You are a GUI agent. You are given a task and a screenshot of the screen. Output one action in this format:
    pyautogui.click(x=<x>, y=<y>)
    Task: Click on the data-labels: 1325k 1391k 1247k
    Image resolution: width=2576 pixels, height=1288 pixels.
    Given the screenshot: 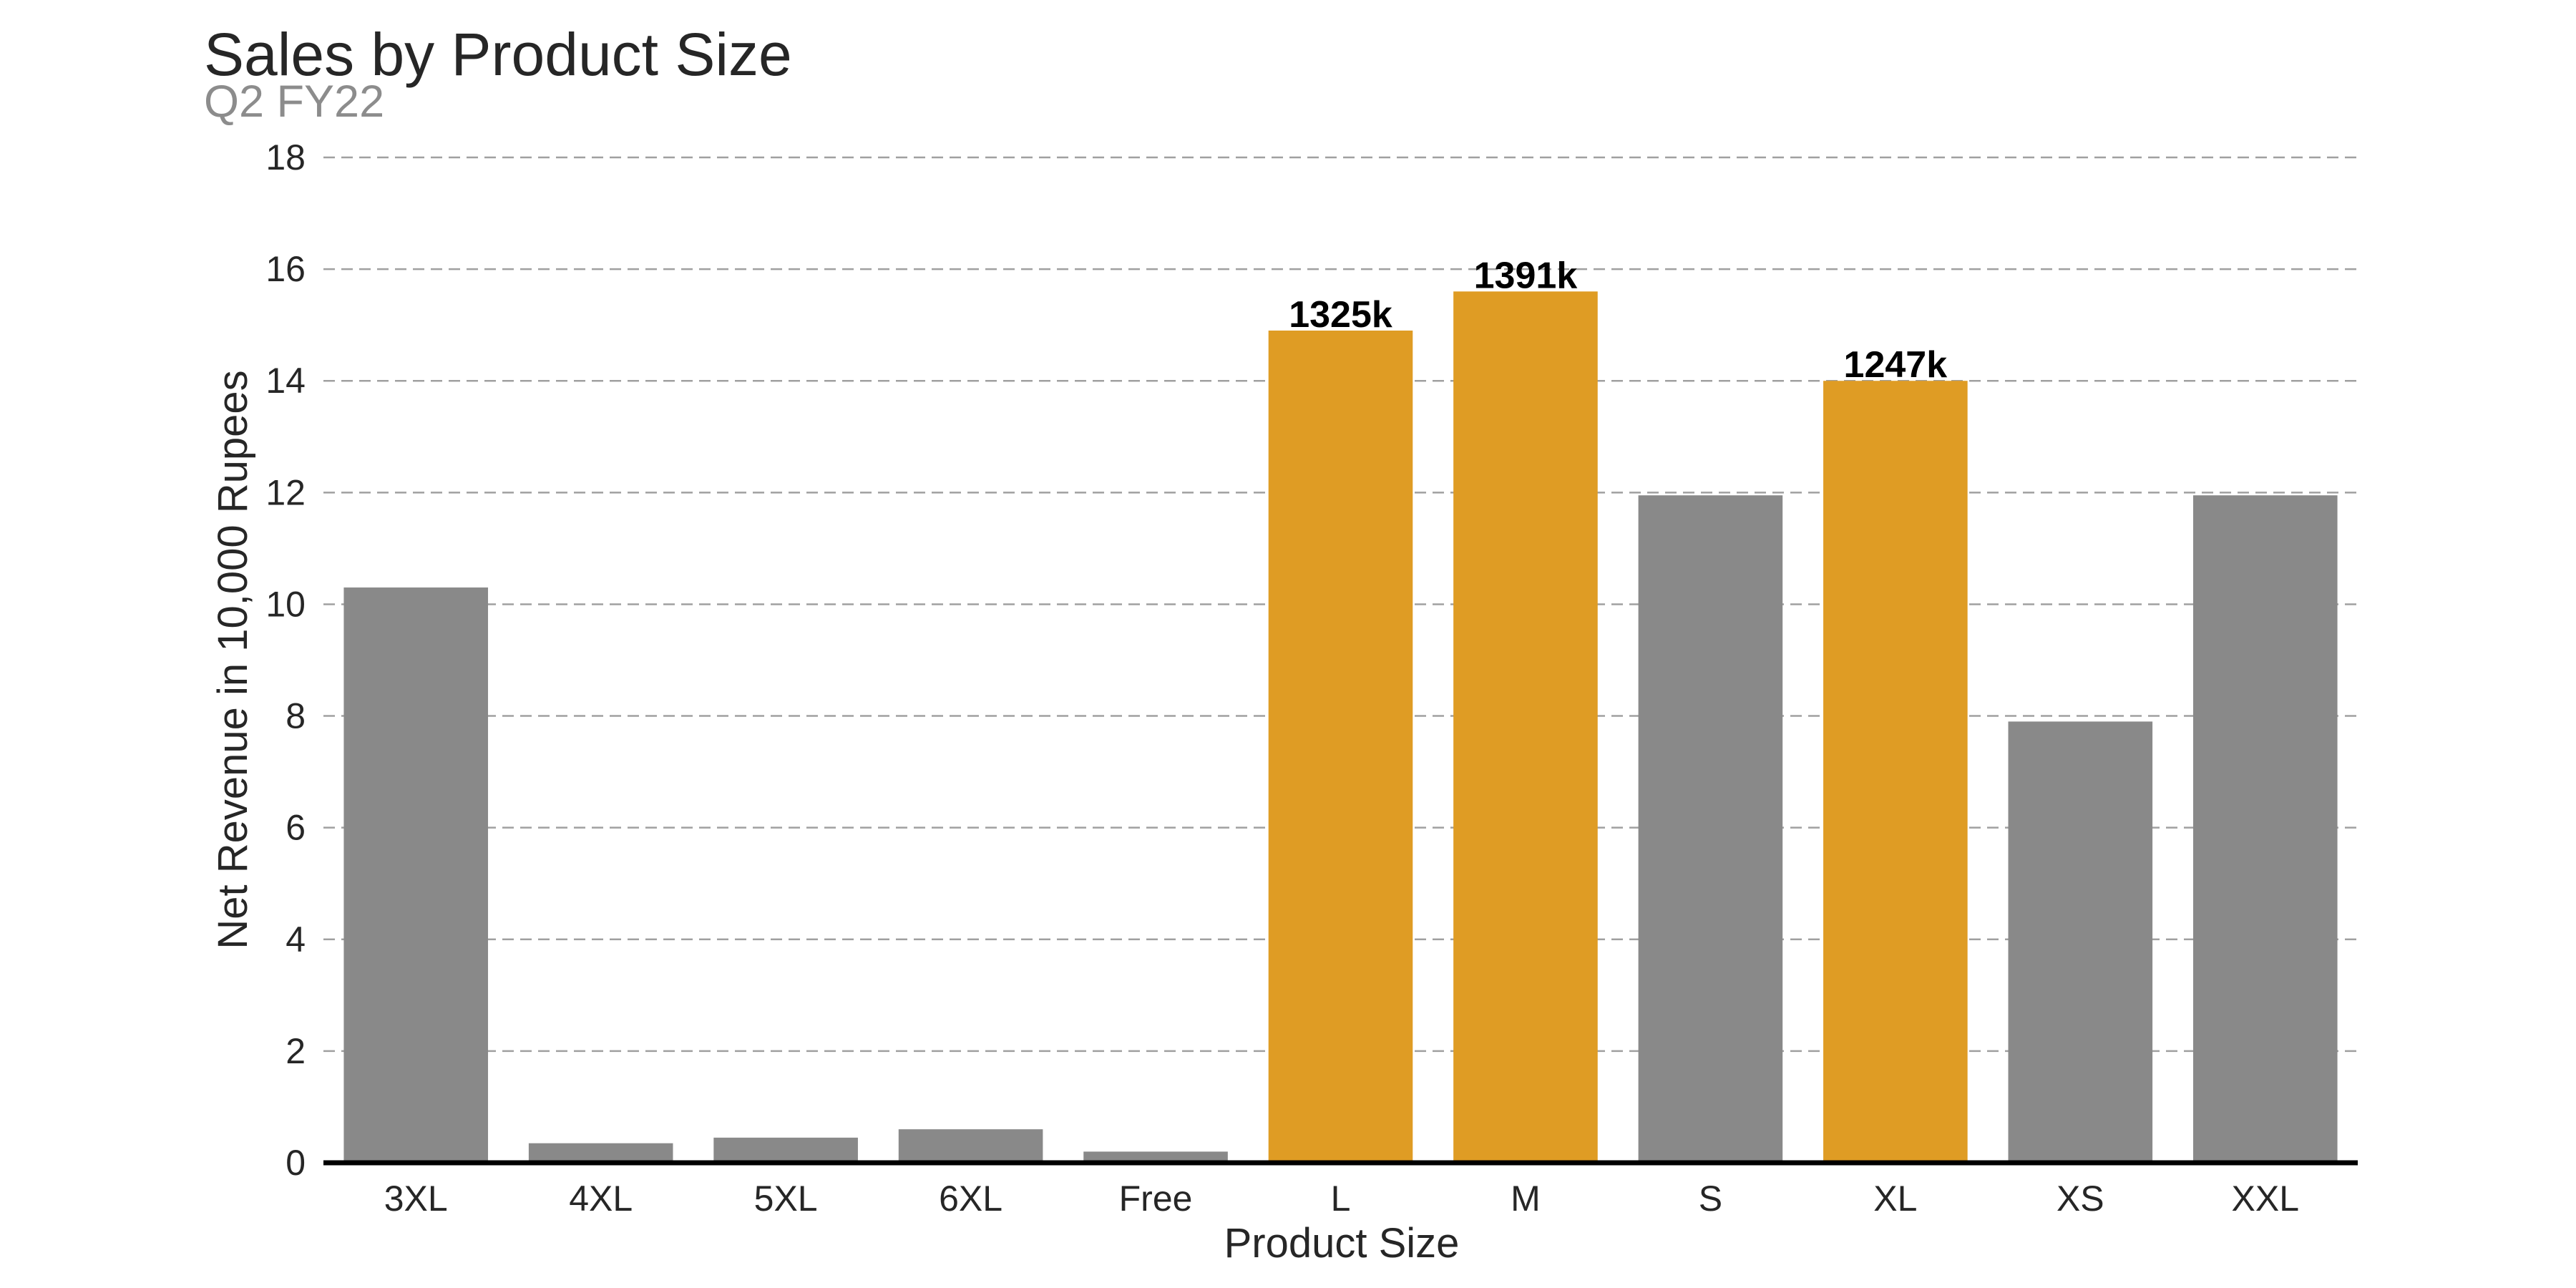 What is the action you would take?
    pyautogui.click(x=1618, y=320)
    